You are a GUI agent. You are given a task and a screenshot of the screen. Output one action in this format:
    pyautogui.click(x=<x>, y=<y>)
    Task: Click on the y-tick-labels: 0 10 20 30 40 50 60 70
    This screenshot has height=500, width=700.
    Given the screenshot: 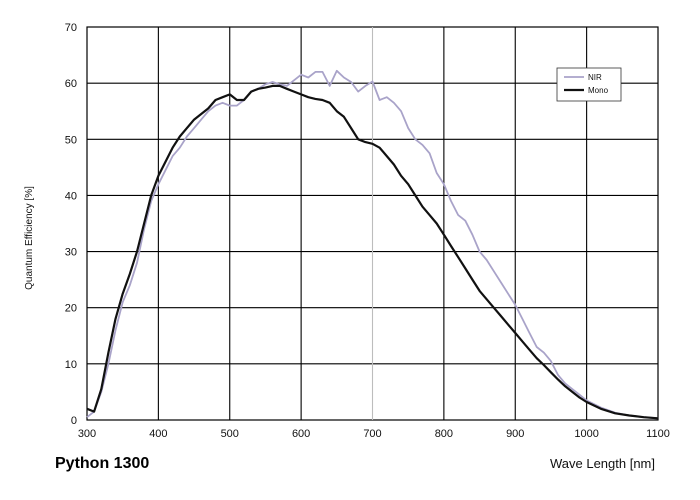 What is the action you would take?
    pyautogui.click(x=71, y=224)
    